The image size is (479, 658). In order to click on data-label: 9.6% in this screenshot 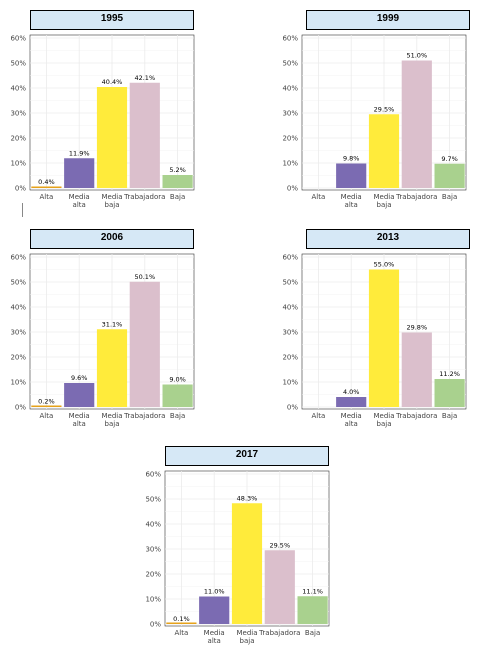, I will do `click(79, 378)`.